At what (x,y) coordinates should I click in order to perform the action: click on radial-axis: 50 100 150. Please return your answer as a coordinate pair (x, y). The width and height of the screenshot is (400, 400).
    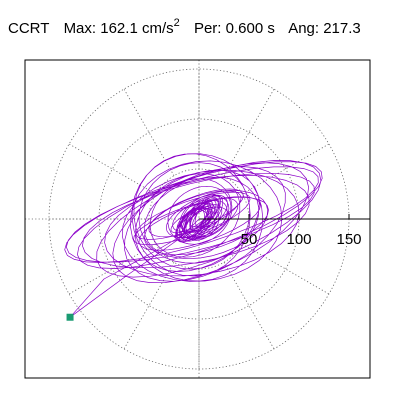
    Looking at the image, I should click on (284, 231).